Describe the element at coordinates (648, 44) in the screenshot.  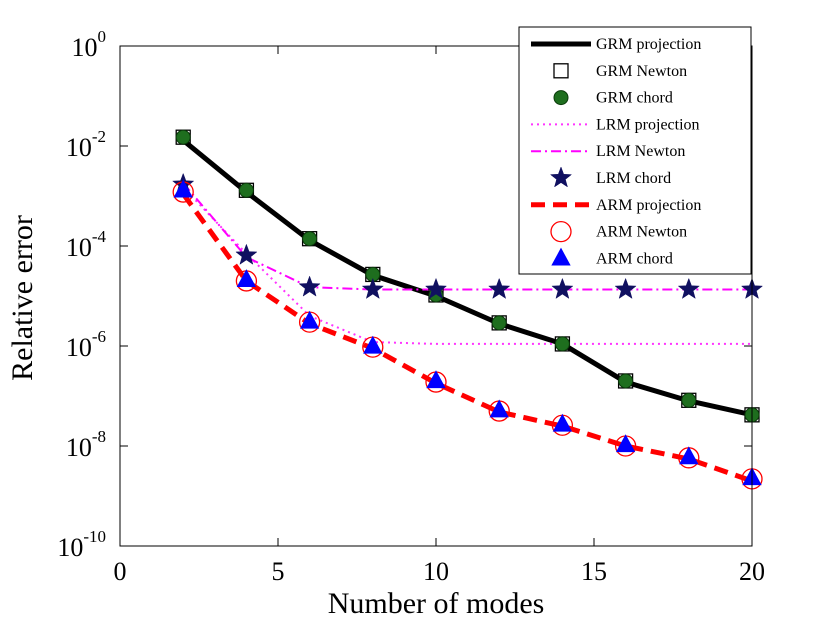
I see `legend-label-grm-projection: GRM projection` at that location.